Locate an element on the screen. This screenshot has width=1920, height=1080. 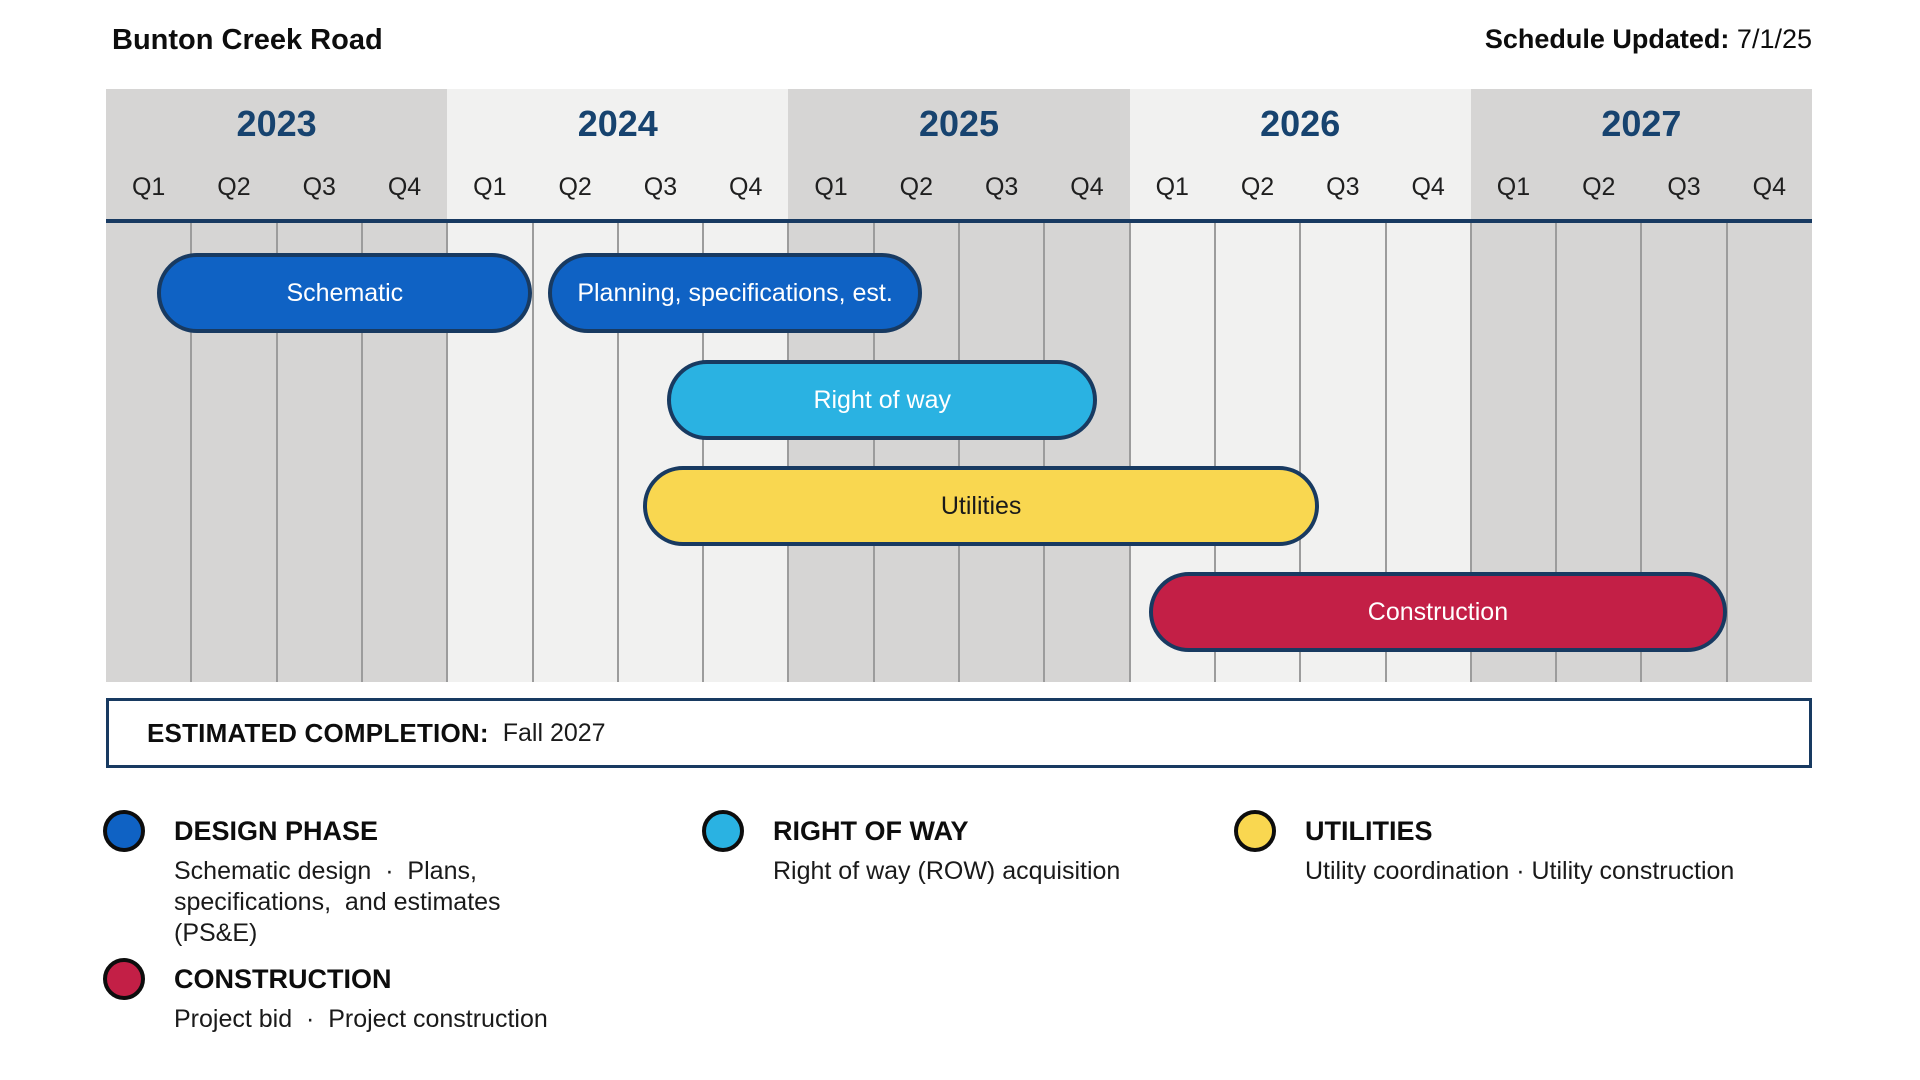
page-title: Bunton Creek Road is located at coordinates (247, 40).